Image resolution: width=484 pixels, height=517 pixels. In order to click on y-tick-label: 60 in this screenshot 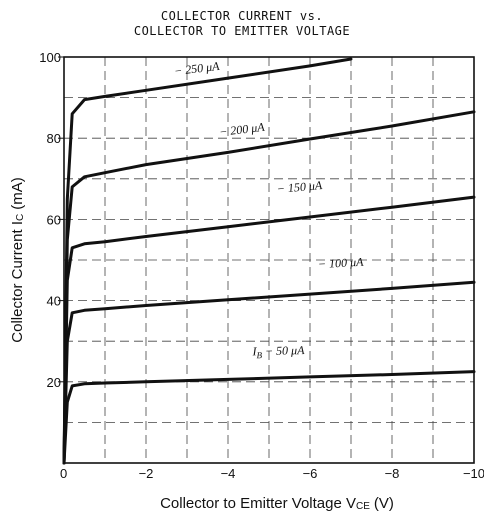, I will do `click(54, 219)`.